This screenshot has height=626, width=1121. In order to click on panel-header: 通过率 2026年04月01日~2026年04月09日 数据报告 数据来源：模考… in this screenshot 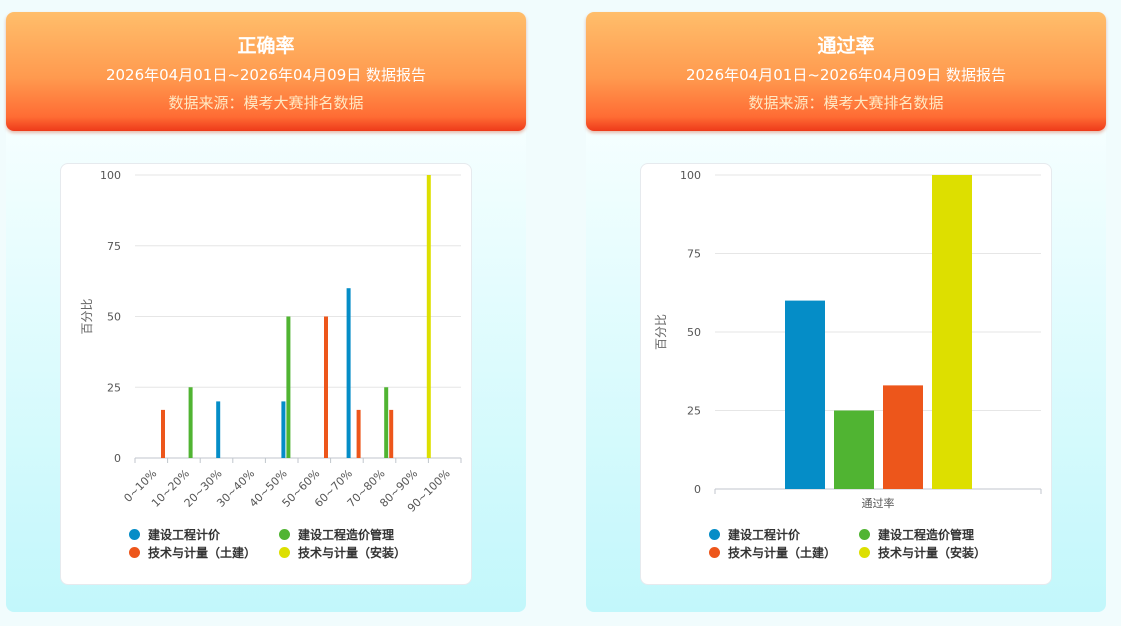, I will do `click(846, 71)`.